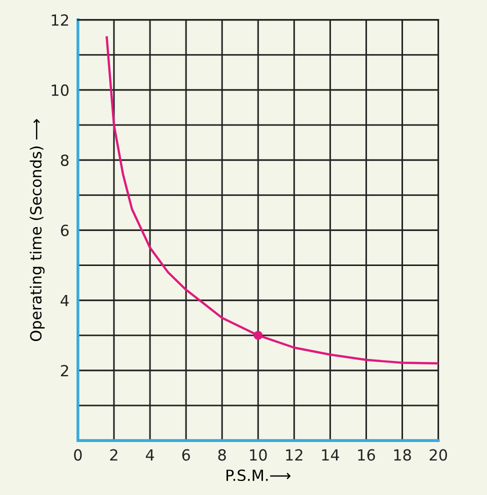 The width and height of the screenshot is (487, 495). What do you see at coordinates (60, 90) in the screenshot?
I see `y-tick-label: 10` at bounding box center [60, 90].